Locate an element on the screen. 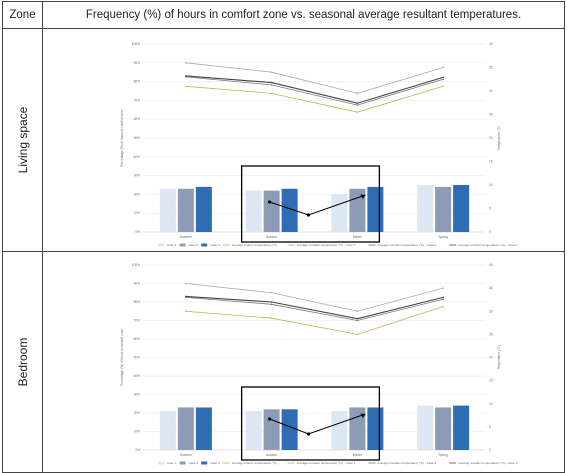 The width and height of the screenshot is (567, 473). y2-tick-label: 20 is located at coordinates (491, 138).